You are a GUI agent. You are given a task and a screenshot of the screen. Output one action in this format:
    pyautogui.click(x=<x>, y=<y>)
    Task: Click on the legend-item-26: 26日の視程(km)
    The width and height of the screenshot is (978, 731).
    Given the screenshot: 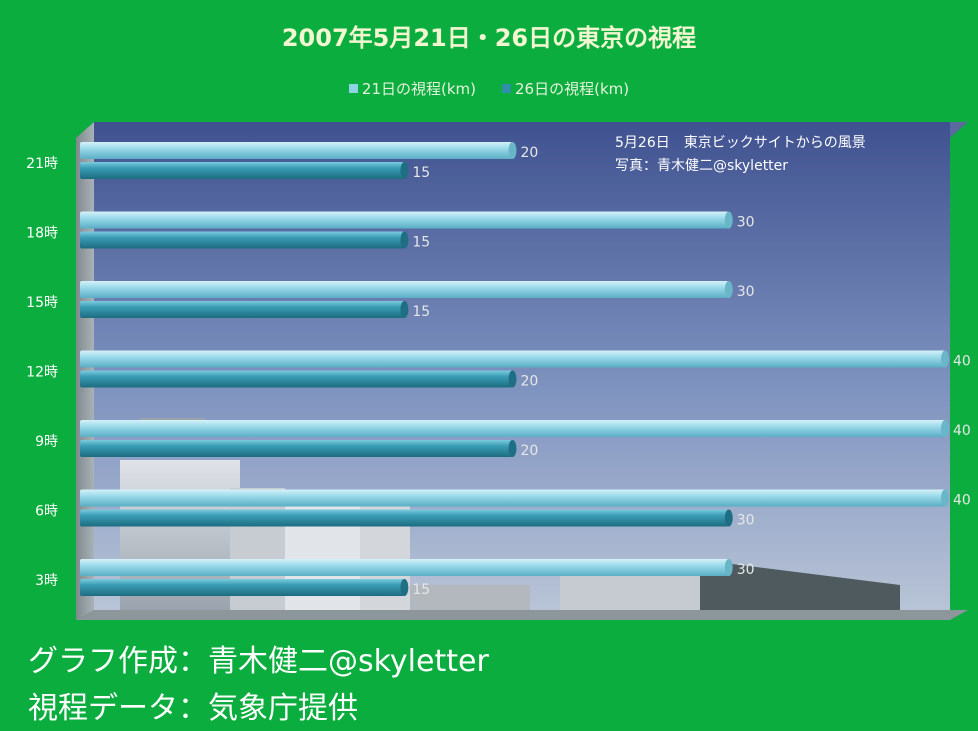 What is the action you would take?
    pyautogui.click(x=565, y=88)
    